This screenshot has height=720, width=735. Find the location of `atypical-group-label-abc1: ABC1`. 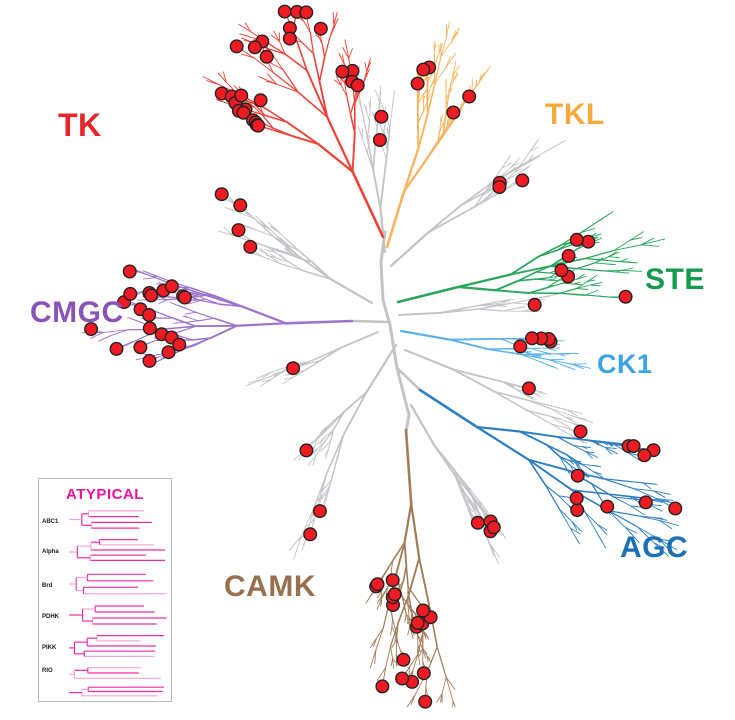

atypical-group-label-abc1: ABC1 is located at coordinates (50, 522).